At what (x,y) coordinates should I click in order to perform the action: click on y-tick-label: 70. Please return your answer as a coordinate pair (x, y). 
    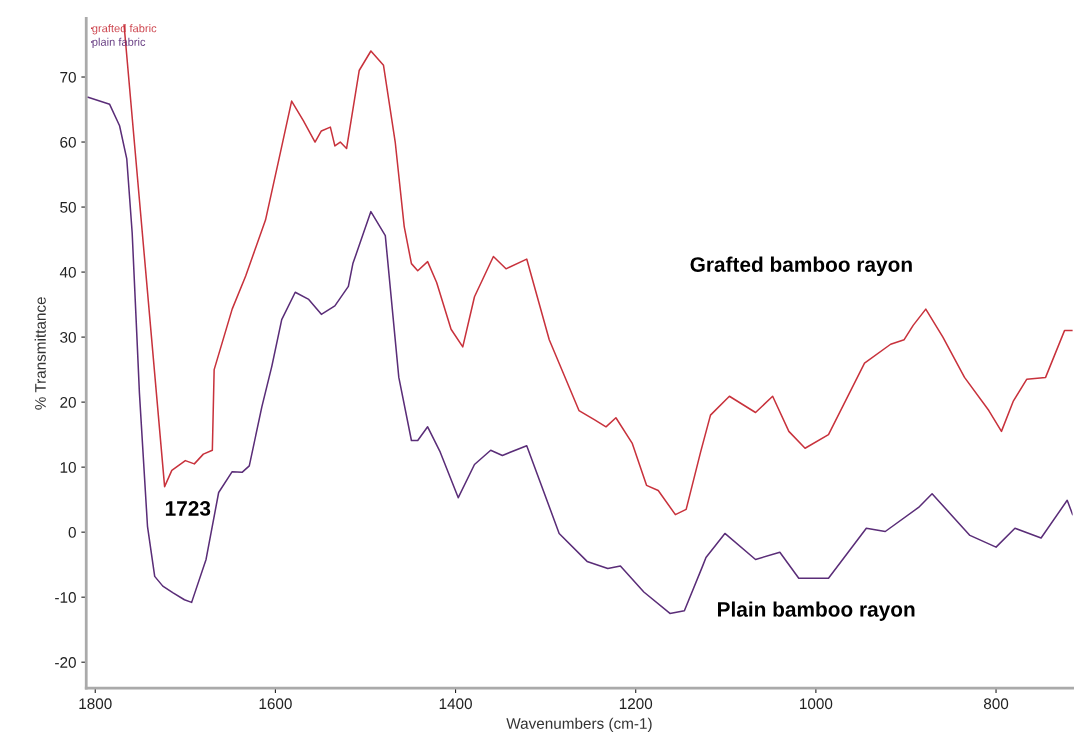
    Looking at the image, I should click on (68, 77).